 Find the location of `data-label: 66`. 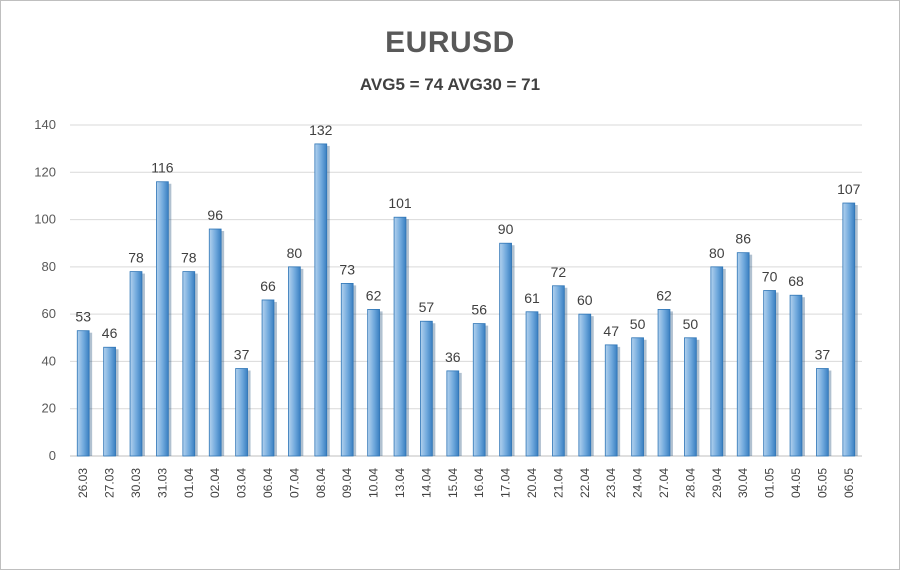

data-label: 66 is located at coordinates (268, 286).